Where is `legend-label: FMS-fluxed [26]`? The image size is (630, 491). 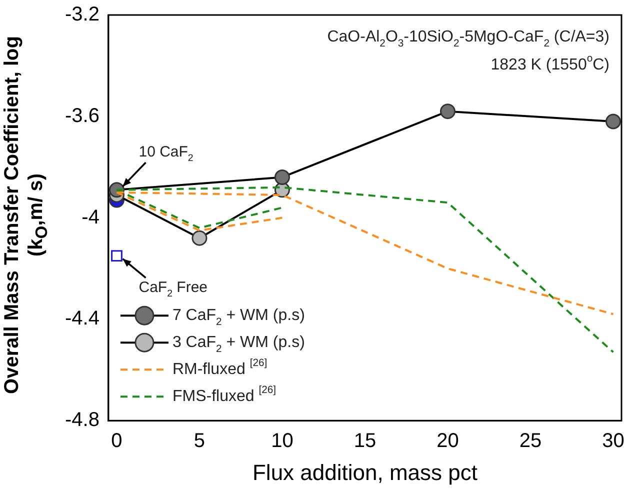 legend-label: FMS-fluxed [26] is located at coordinates (224, 395).